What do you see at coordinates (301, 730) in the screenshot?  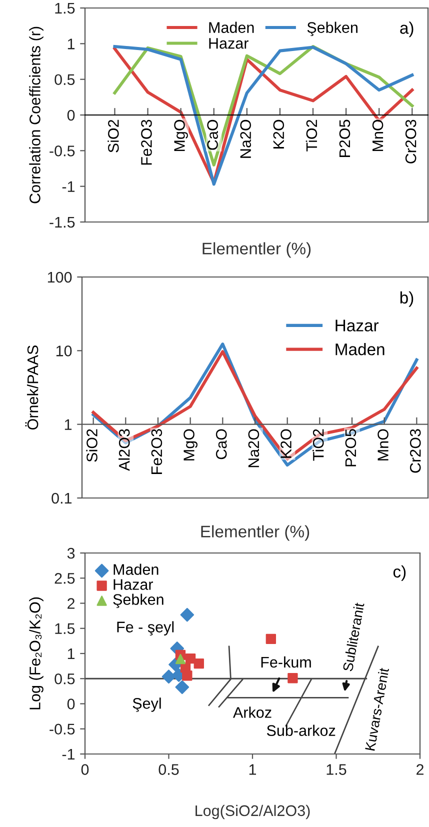 I see `annotation: Sub-arkoz` at bounding box center [301, 730].